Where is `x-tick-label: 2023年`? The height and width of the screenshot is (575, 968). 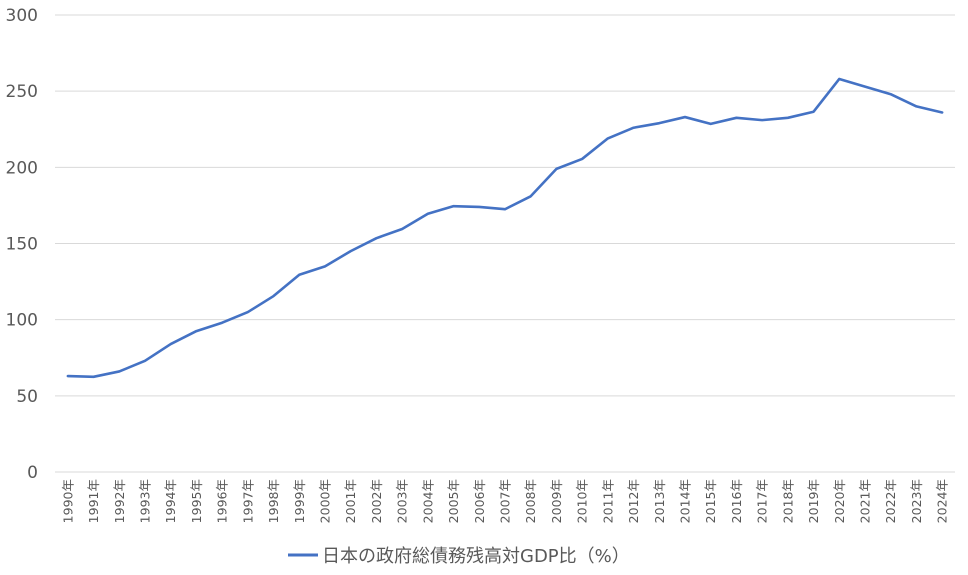
x-tick-label: 2023年 is located at coordinates (916, 501).